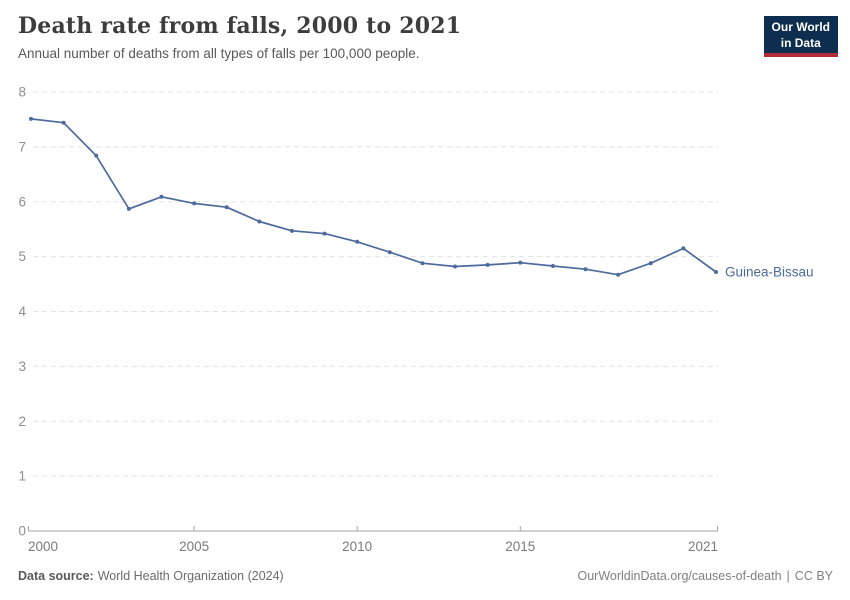  I want to click on data-source-label: Data source:, so click(56, 576).